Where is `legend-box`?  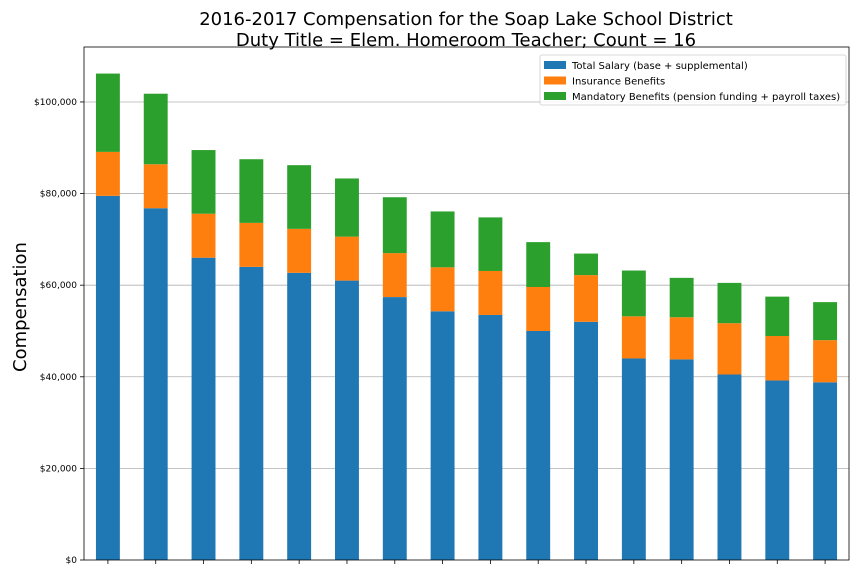 legend-box is located at coordinates (693, 80).